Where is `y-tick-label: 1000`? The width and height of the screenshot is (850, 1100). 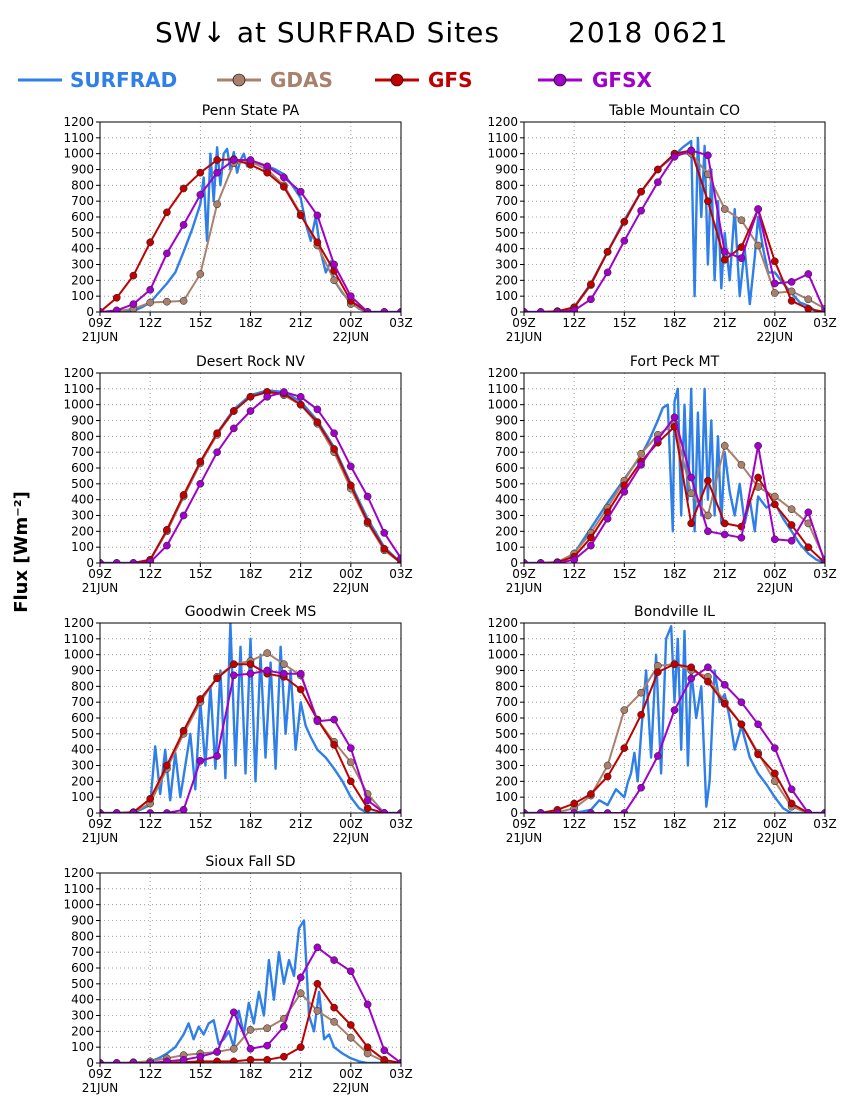
y-tick-label: 1000 is located at coordinates (78, 655).